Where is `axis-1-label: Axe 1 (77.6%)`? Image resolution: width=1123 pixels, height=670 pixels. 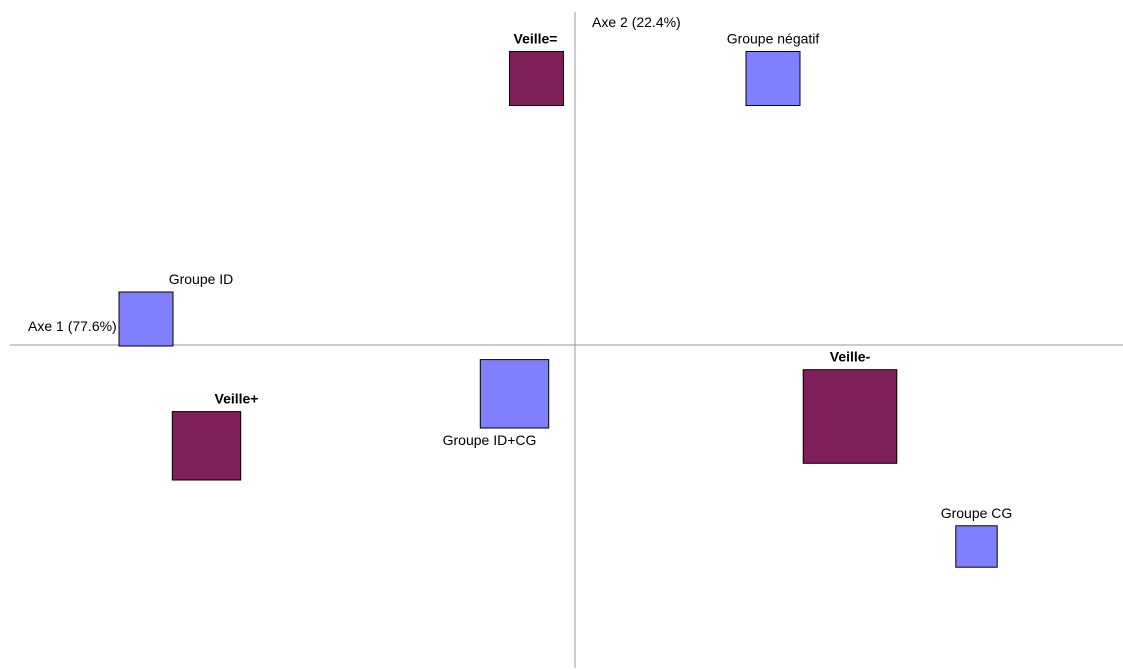
axis-1-label: Axe 1 (77.6%) is located at coordinates (72, 326).